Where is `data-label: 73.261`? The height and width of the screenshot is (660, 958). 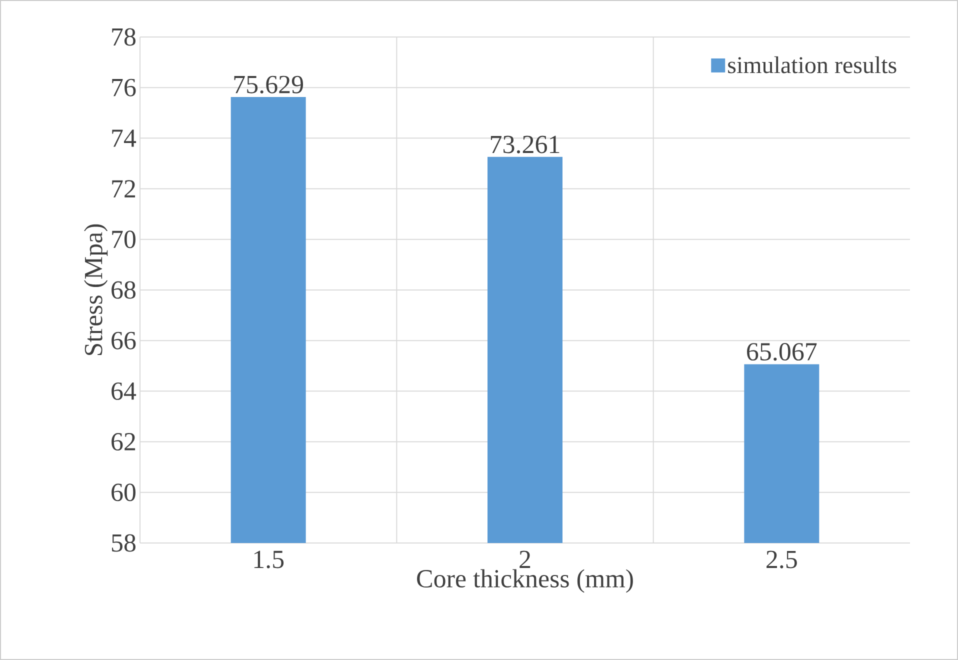 data-label: 73.261 is located at coordinates (525, 145).